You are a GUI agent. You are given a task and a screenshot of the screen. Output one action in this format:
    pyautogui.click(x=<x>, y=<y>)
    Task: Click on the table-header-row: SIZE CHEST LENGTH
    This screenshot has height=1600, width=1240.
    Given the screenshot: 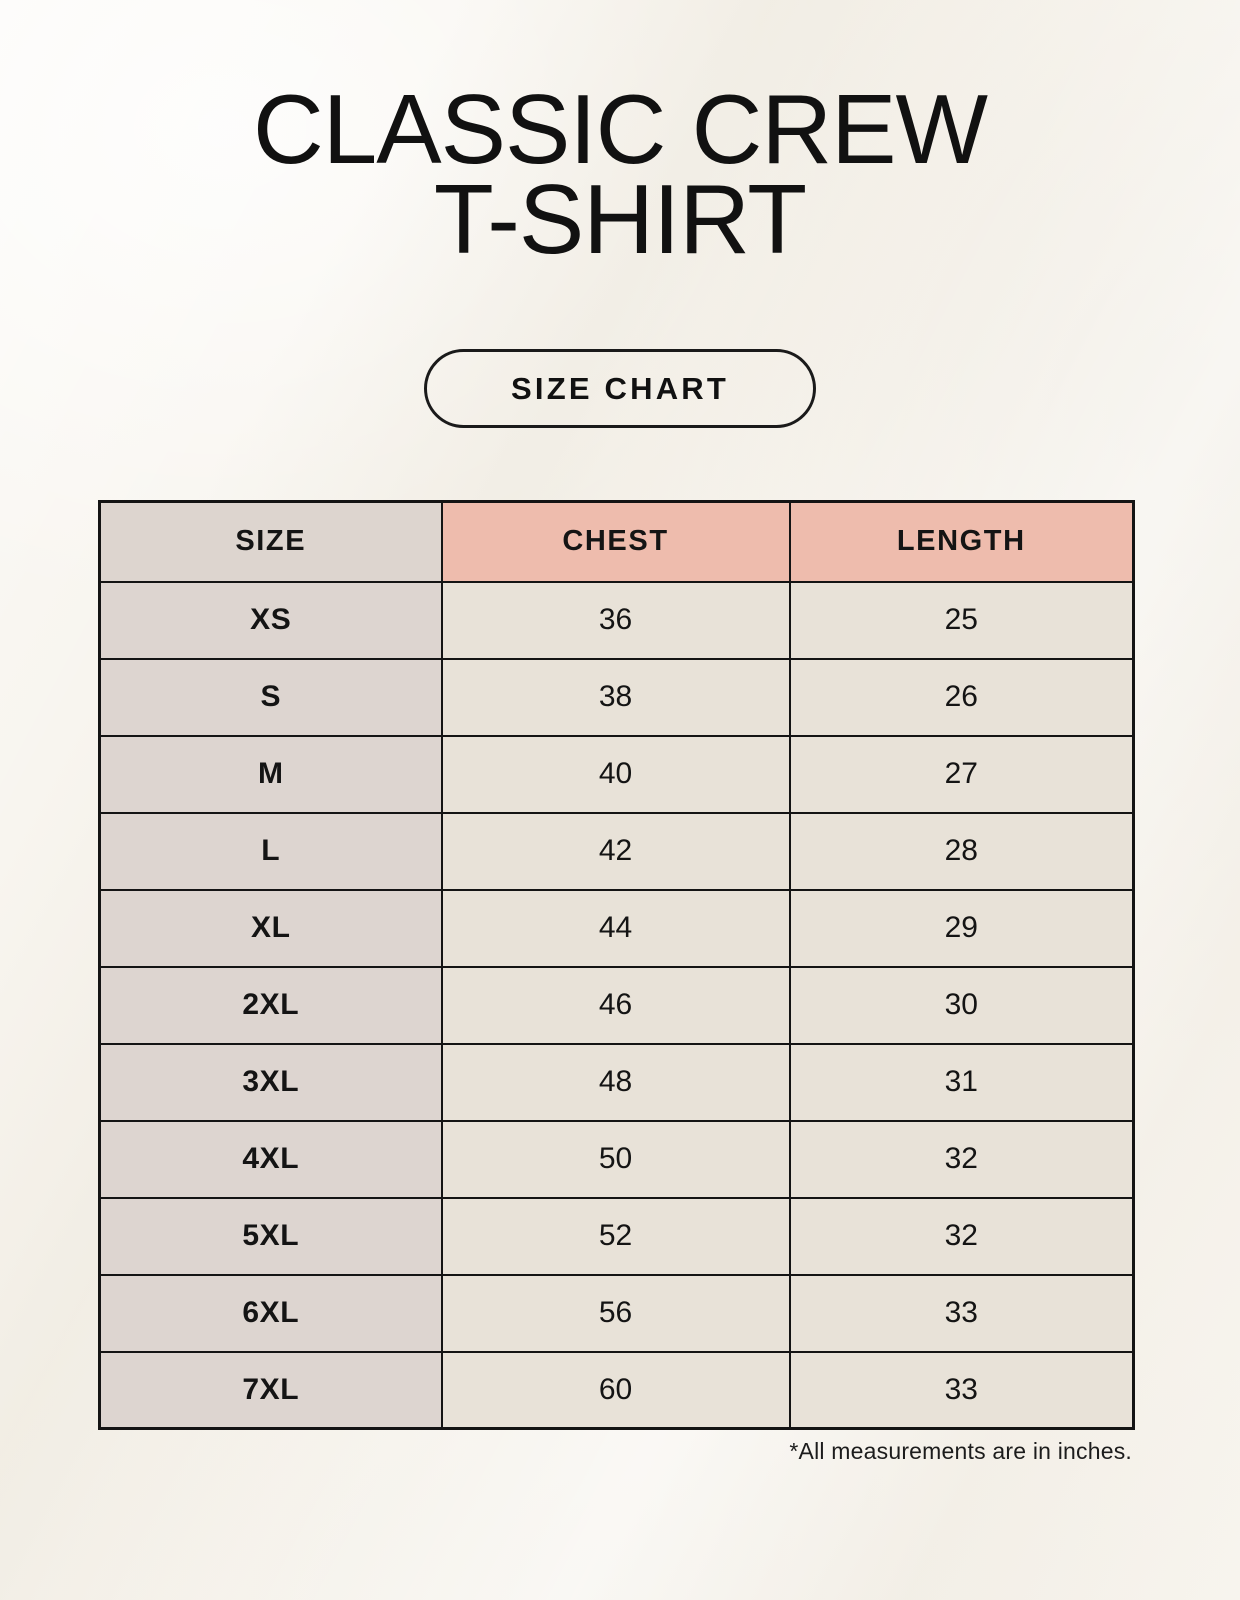 What is the action you would take?
    pyautogui.click(x=616, y=541)
    